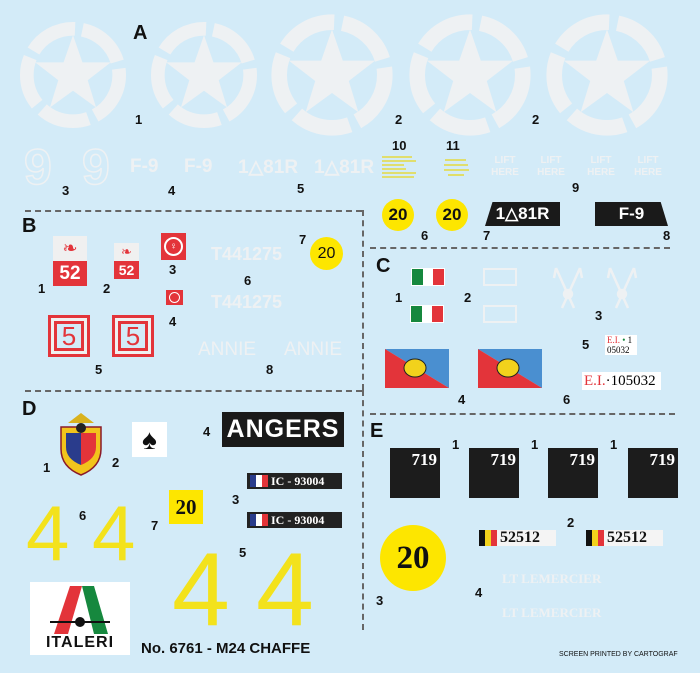 The image size is (700, 673). What do you see at coordinates (618, 350) in the screenshot?
I see `plate-line2: 05032` at bounding box center [618, 350].